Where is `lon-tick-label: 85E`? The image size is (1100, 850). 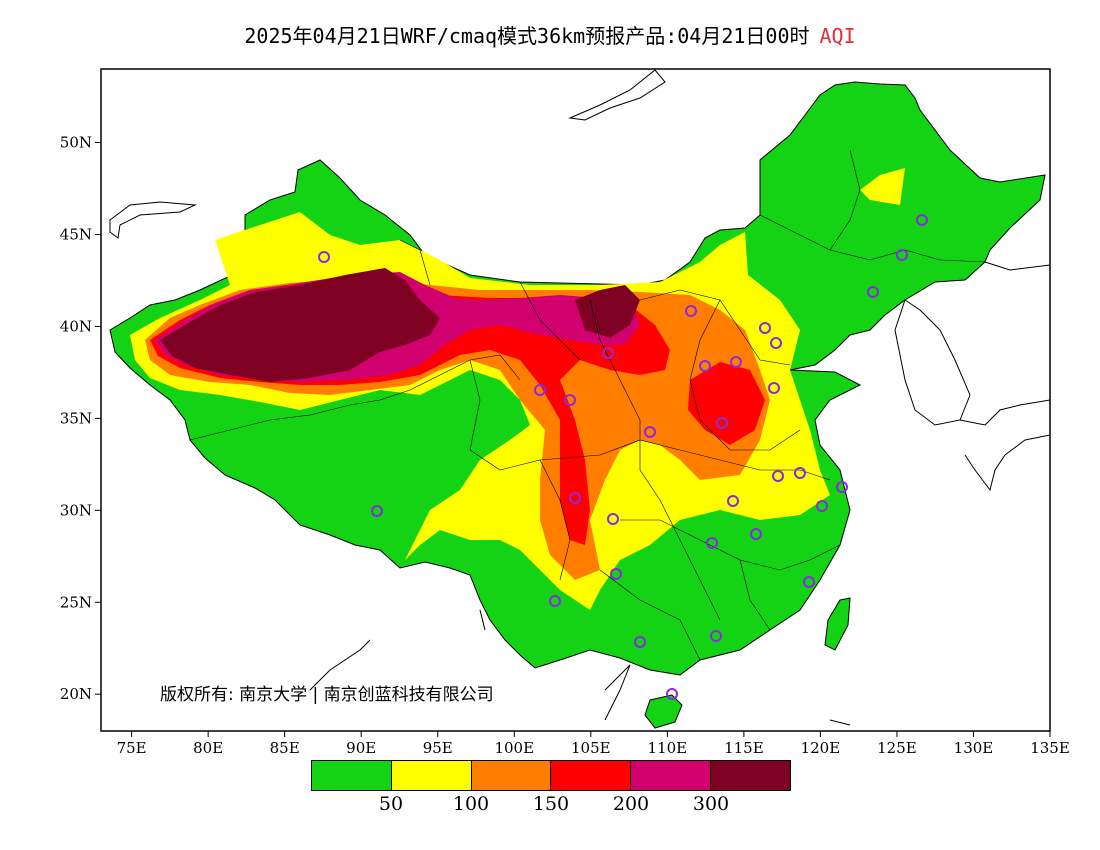 lon-tick-label: 85E is located at coordinates (285, 748).